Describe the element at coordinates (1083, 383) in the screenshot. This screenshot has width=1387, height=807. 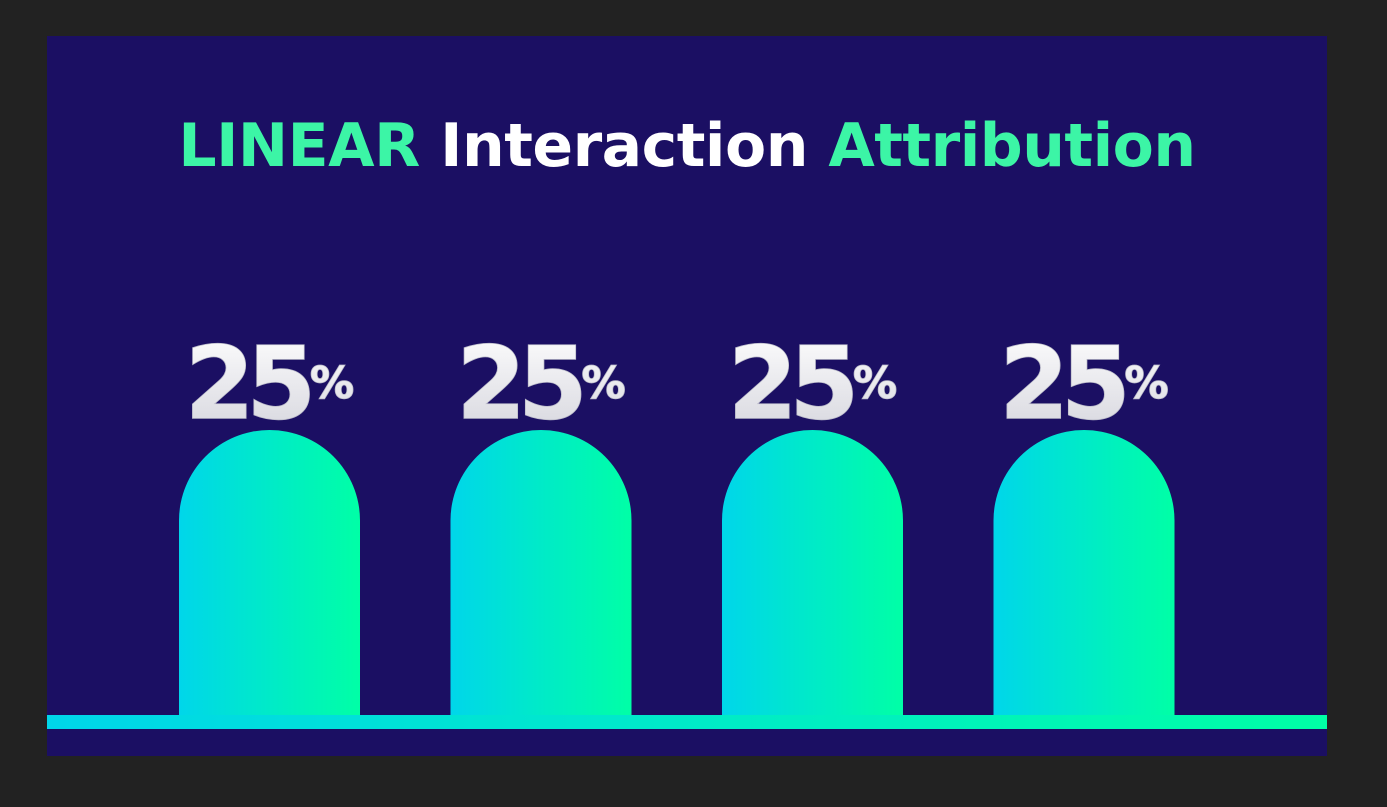
I see `bar-value-label-4: 25%` at that location.